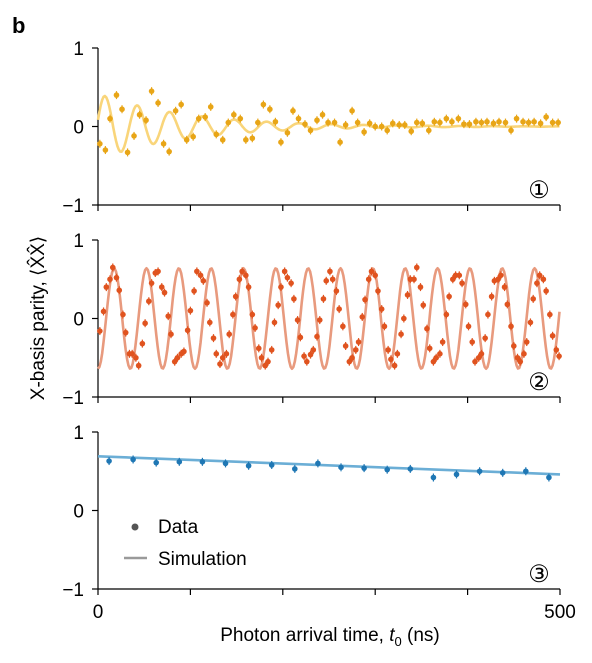 Image resolution: width=592 pixels, height=663 pixels. Describe the element at coordinates (18, 25) in the screenshot. I see `panel-label: b` at that location.